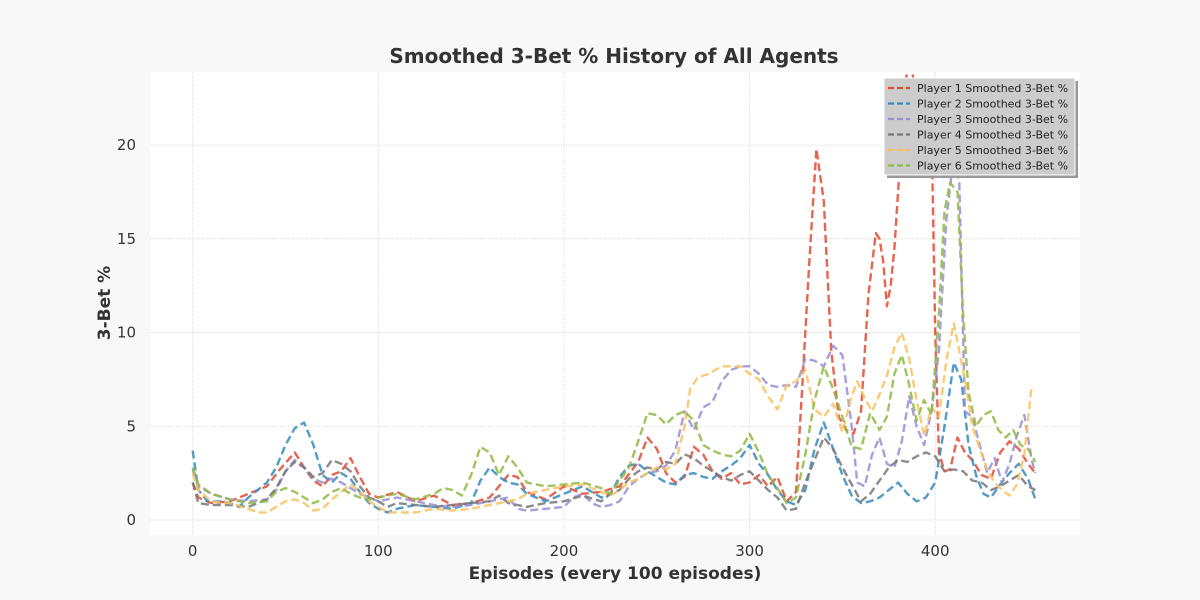  What do you see at coordinates (749, 551) in the screenshot?
I see `x-tick-label: 300` at bounding box center [749, 551].